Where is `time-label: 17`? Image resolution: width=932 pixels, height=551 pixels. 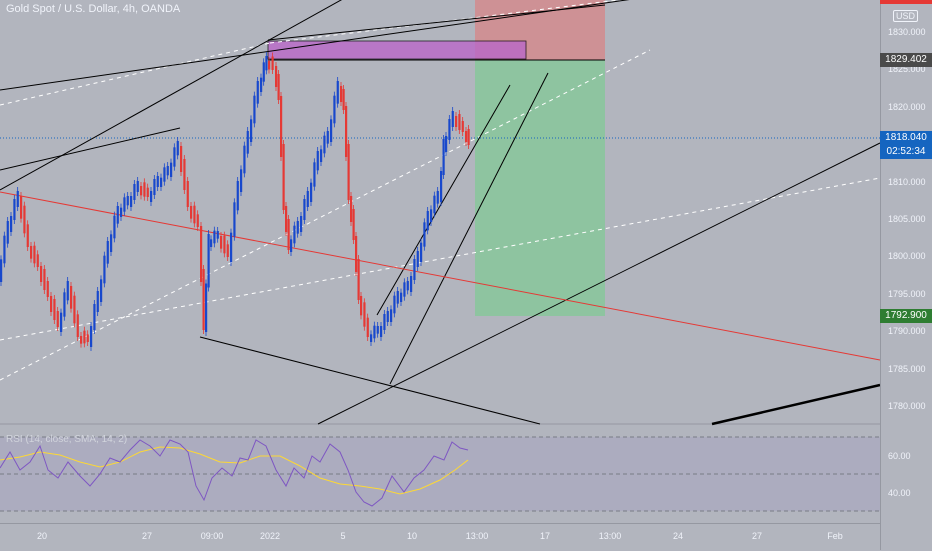 time-label: 17 is located at coordinates (545, 536).